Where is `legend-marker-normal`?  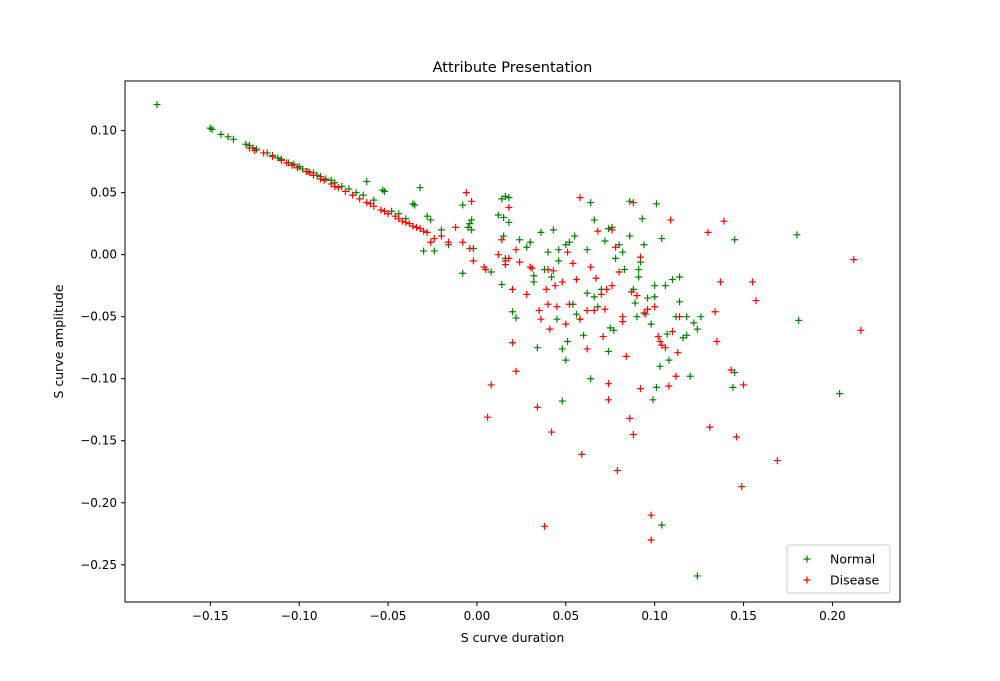
legend-marker-normal is located at coordinates (807, 559).